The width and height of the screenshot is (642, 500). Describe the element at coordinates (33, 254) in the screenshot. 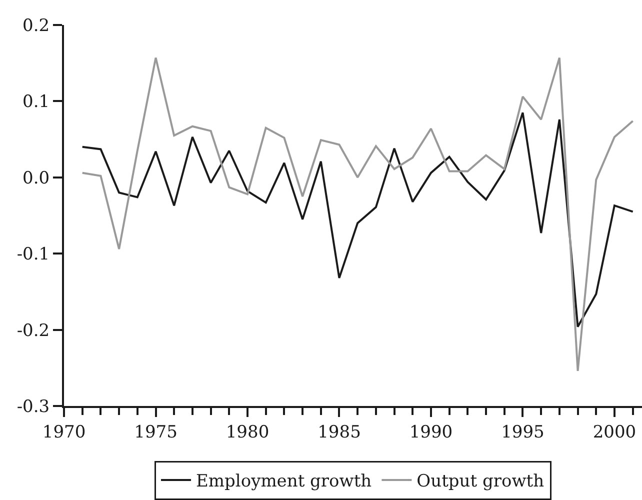

I see `y-tick-label: -0.1` at that location.